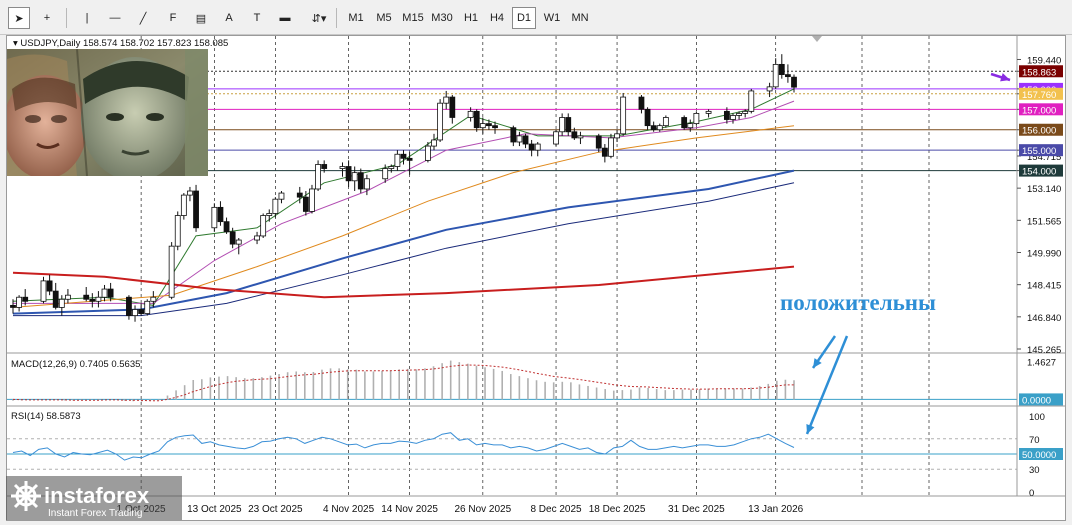 The image size is (1072, 525). Describe the element at coordinates (471, 18) in the screenshot. I see `timeframe-h1: H1` at that location.